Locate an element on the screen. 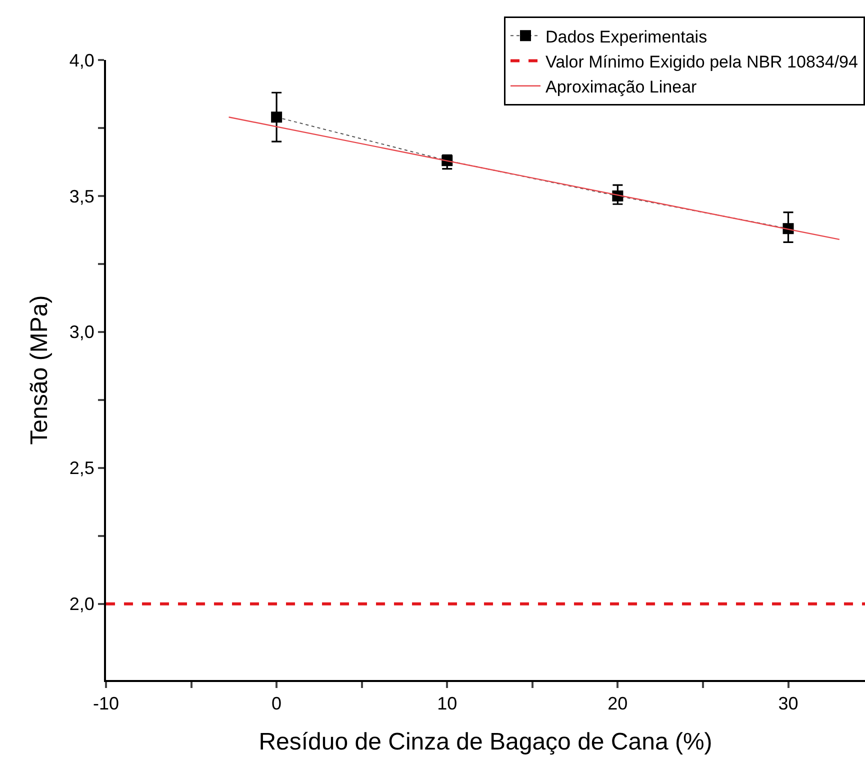 This screenshot has width=865, height=780. legend-label: Aproximação Linear is located at coordinates (622, 86).